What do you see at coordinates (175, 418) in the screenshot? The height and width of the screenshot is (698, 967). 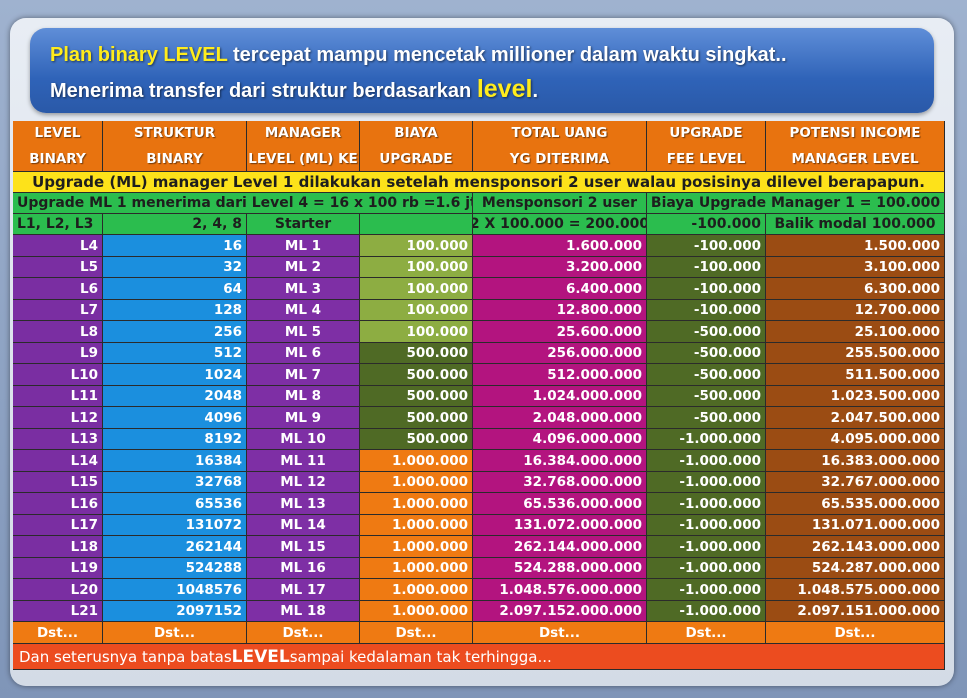 I see `cell-struktur: 4096` at bounding box center [175, 418].